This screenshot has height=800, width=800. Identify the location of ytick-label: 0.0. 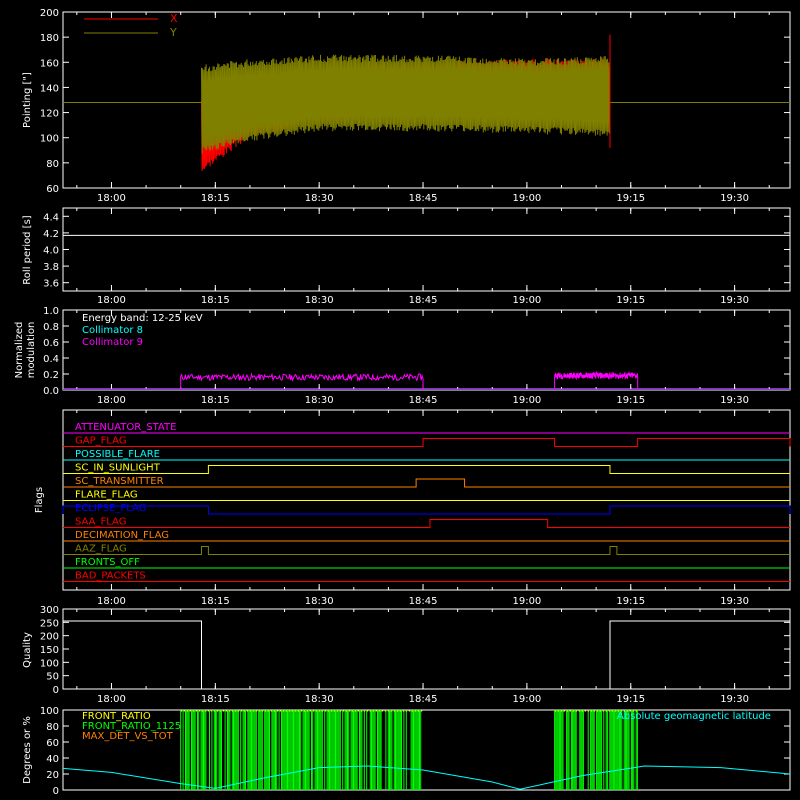
(51, 391).